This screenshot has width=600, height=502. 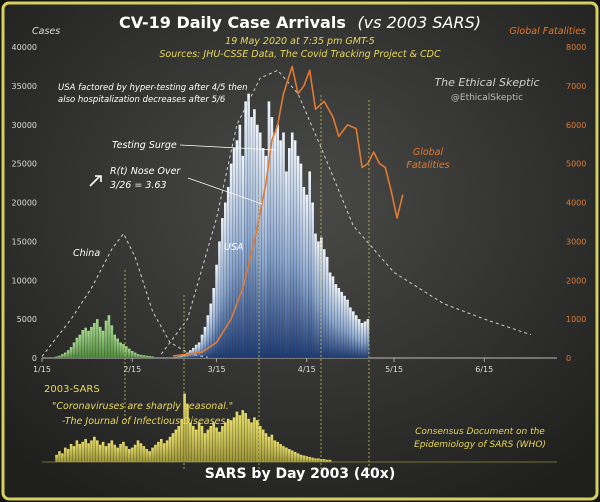 I want to click on rt-note-line2: 3/26 = 3.63, so click(x=138, y=185).